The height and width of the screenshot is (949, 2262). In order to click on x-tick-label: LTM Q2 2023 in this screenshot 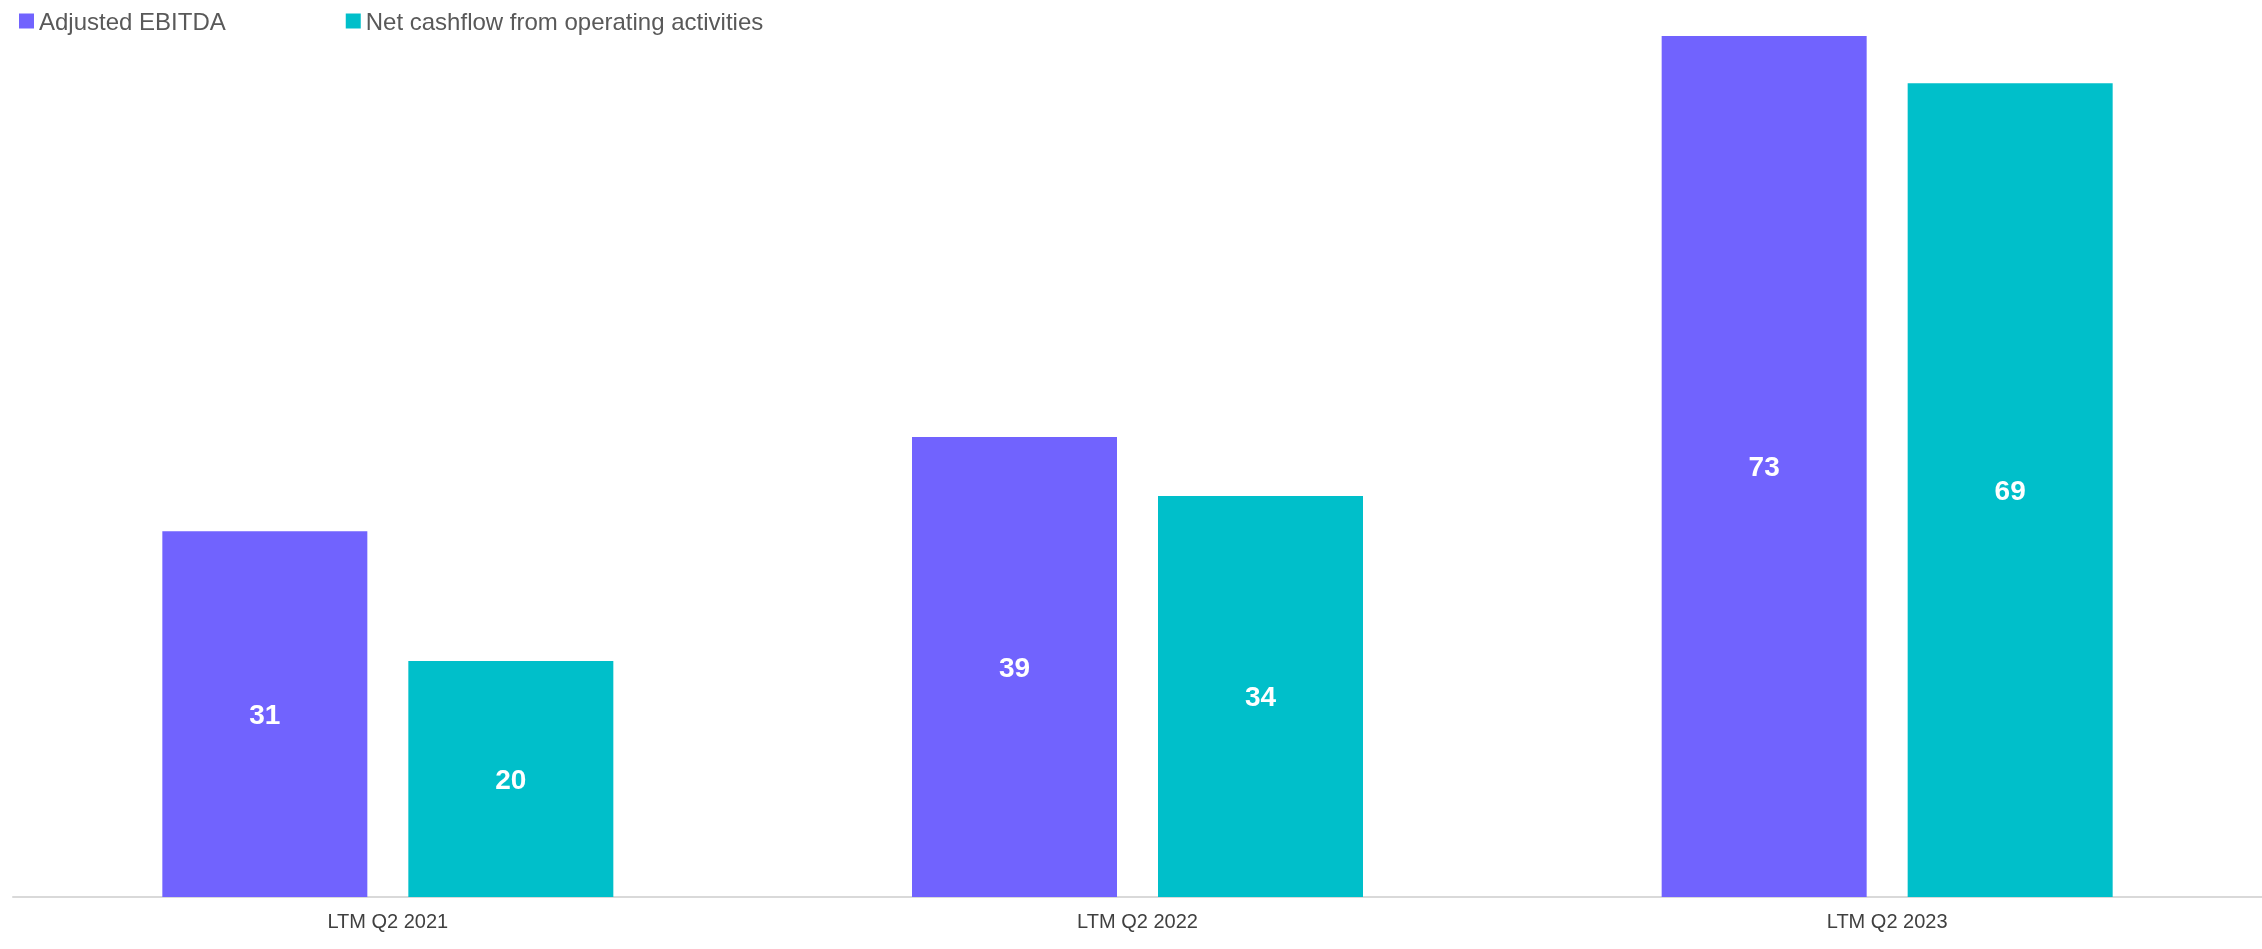, I will do `click(1887, 921)`.